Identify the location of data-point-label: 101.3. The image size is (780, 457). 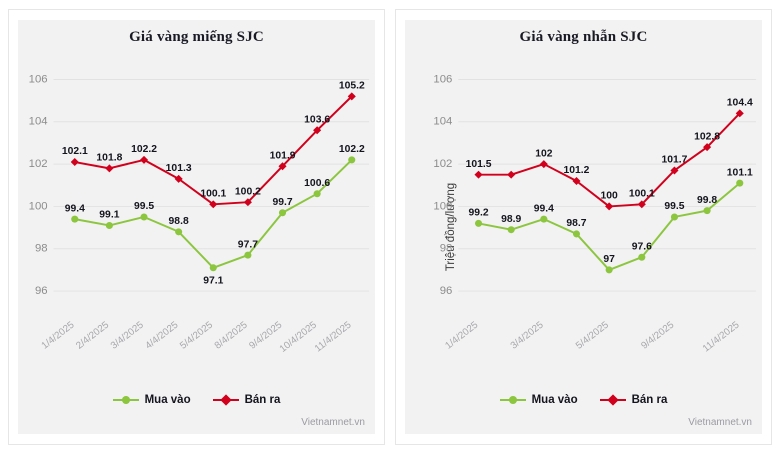
(179, 168).